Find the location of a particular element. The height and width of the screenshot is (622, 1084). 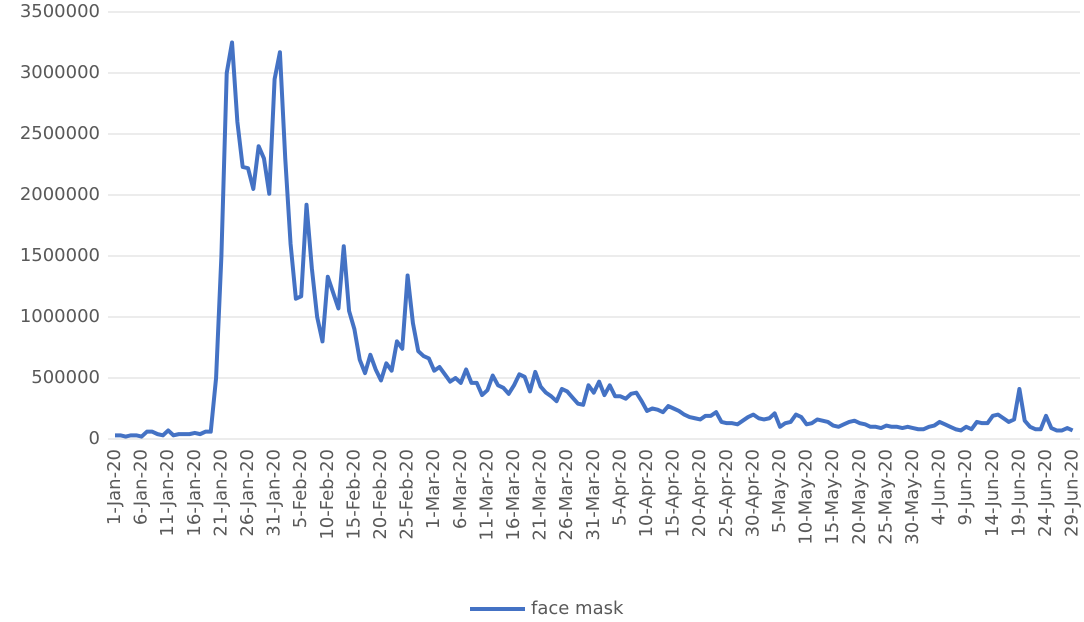

y-tick-label: 2000000 is located at coordinates (60, 194).